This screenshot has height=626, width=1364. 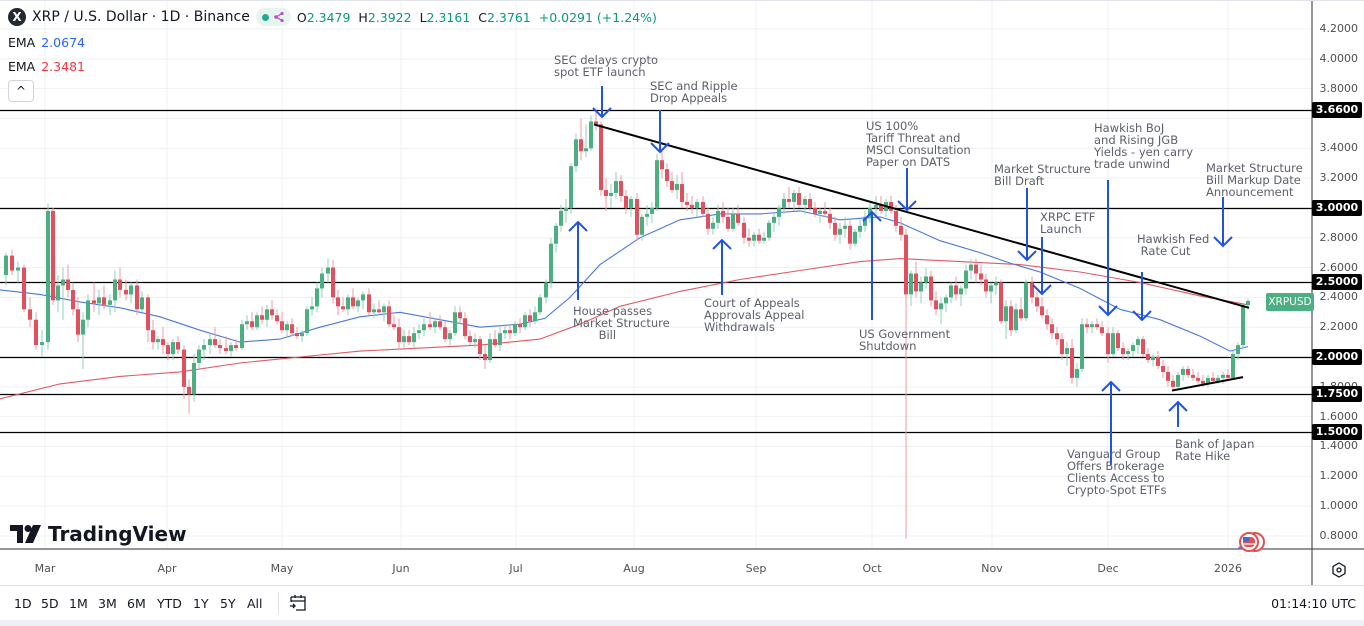 I want to click on tradingview-wordmark: TradingView, so click(x=117, y=534).